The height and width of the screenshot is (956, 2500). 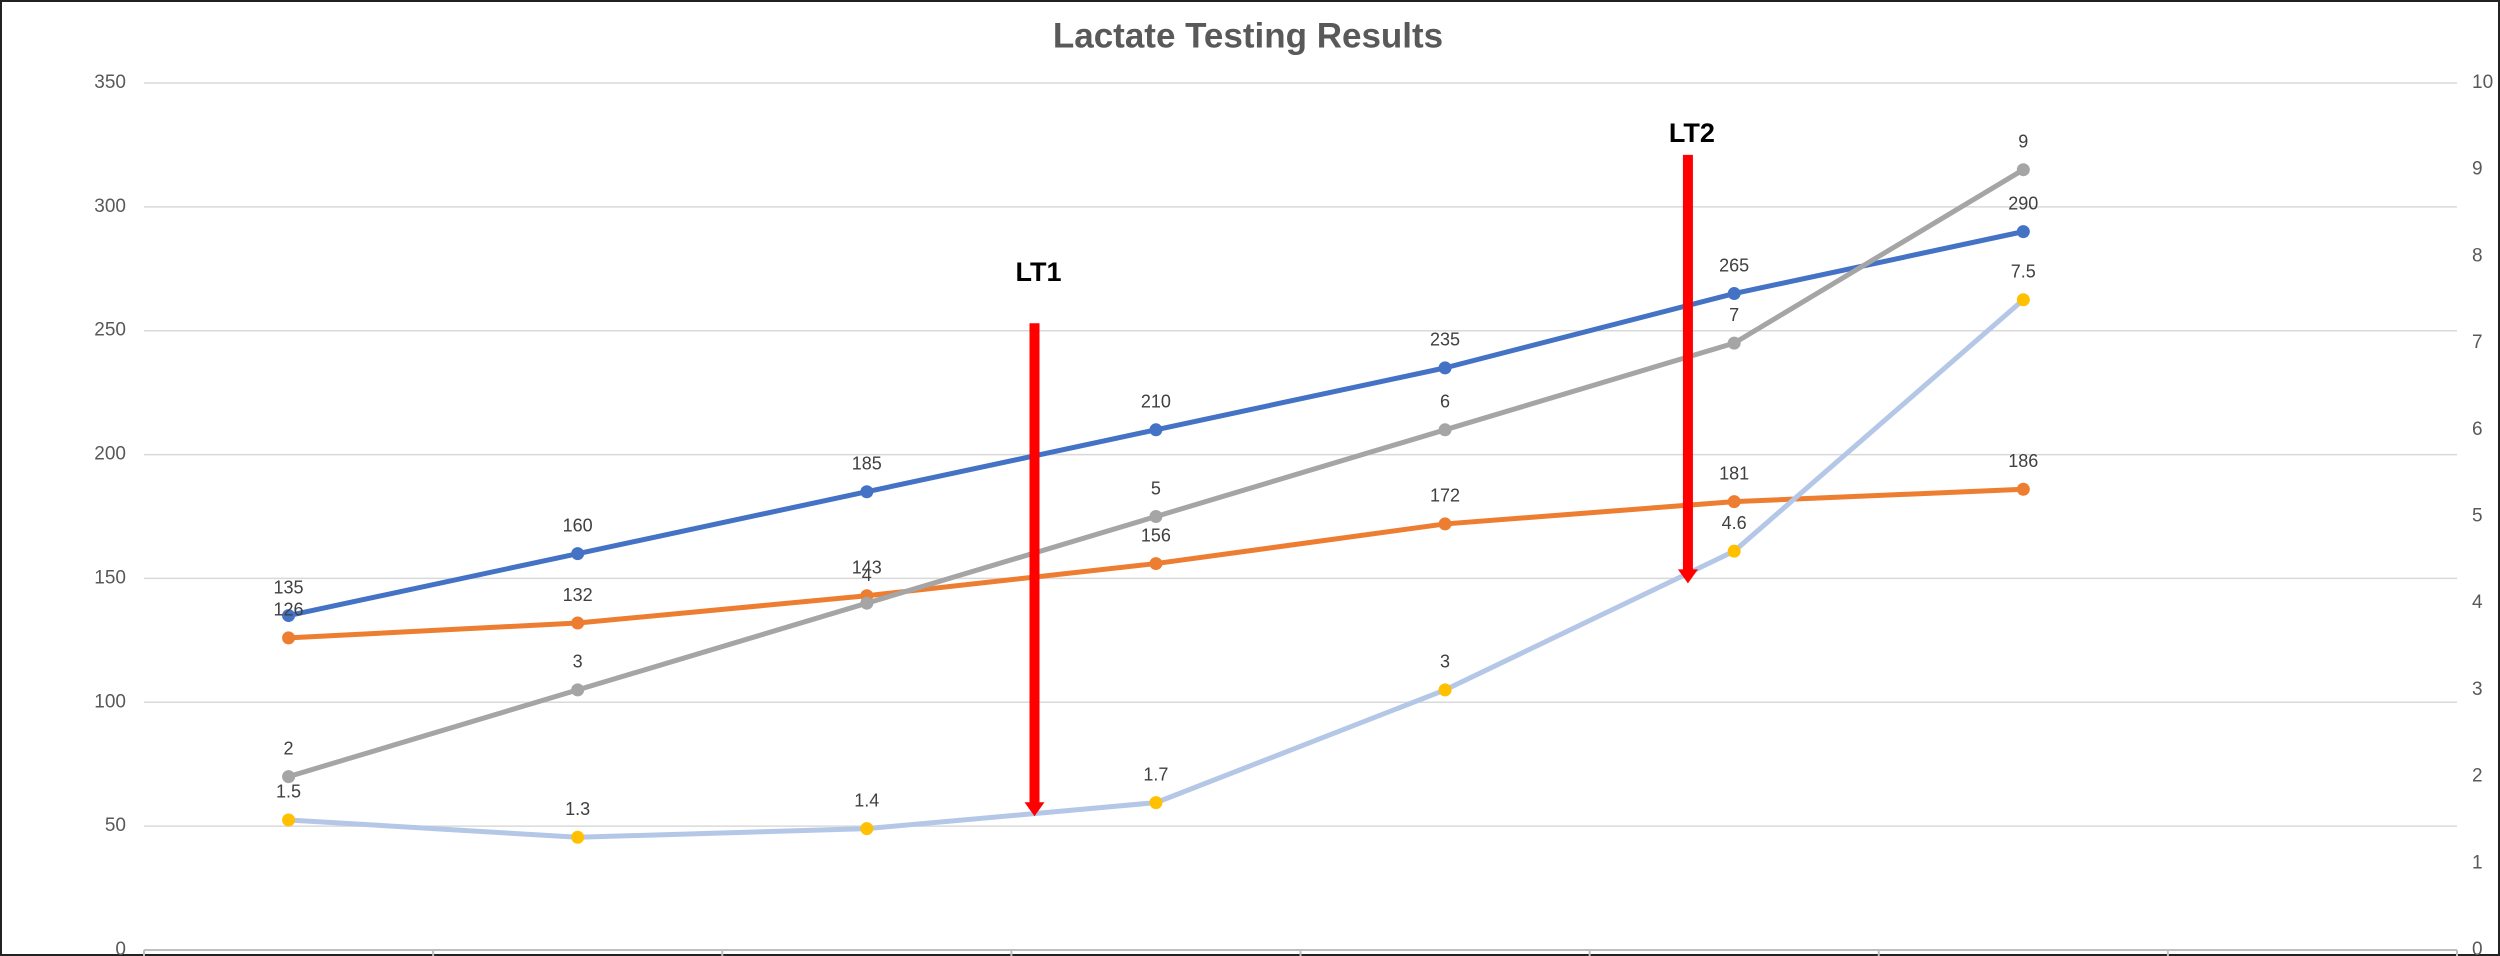 What do you see at coordinates (1734, 473) in the screenshot?
I see `data-label: 181` at bounding box center [1734, 473].